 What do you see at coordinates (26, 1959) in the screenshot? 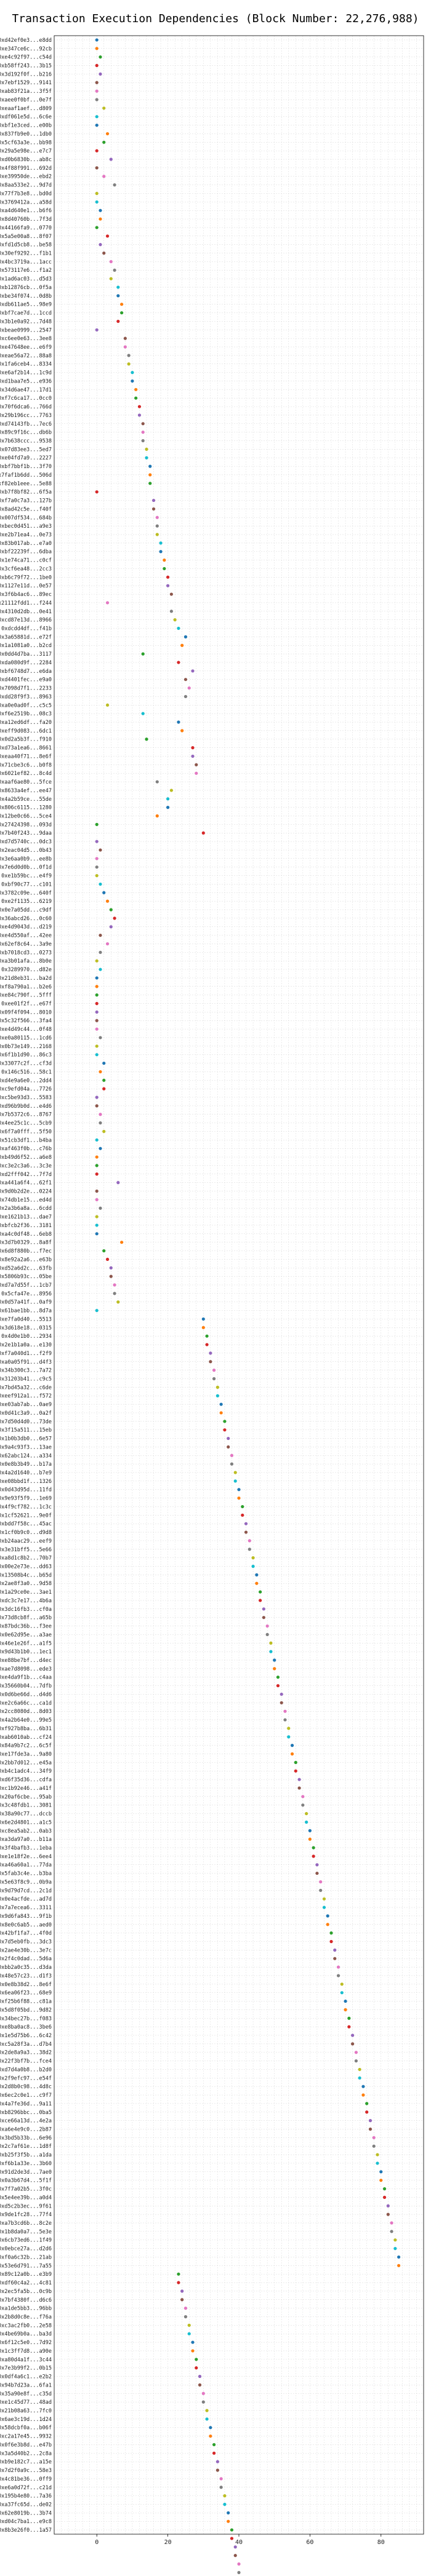
I see `y-tick-label: 0x2f4c0dad...5d6a` at bounding box center [26, 1959].